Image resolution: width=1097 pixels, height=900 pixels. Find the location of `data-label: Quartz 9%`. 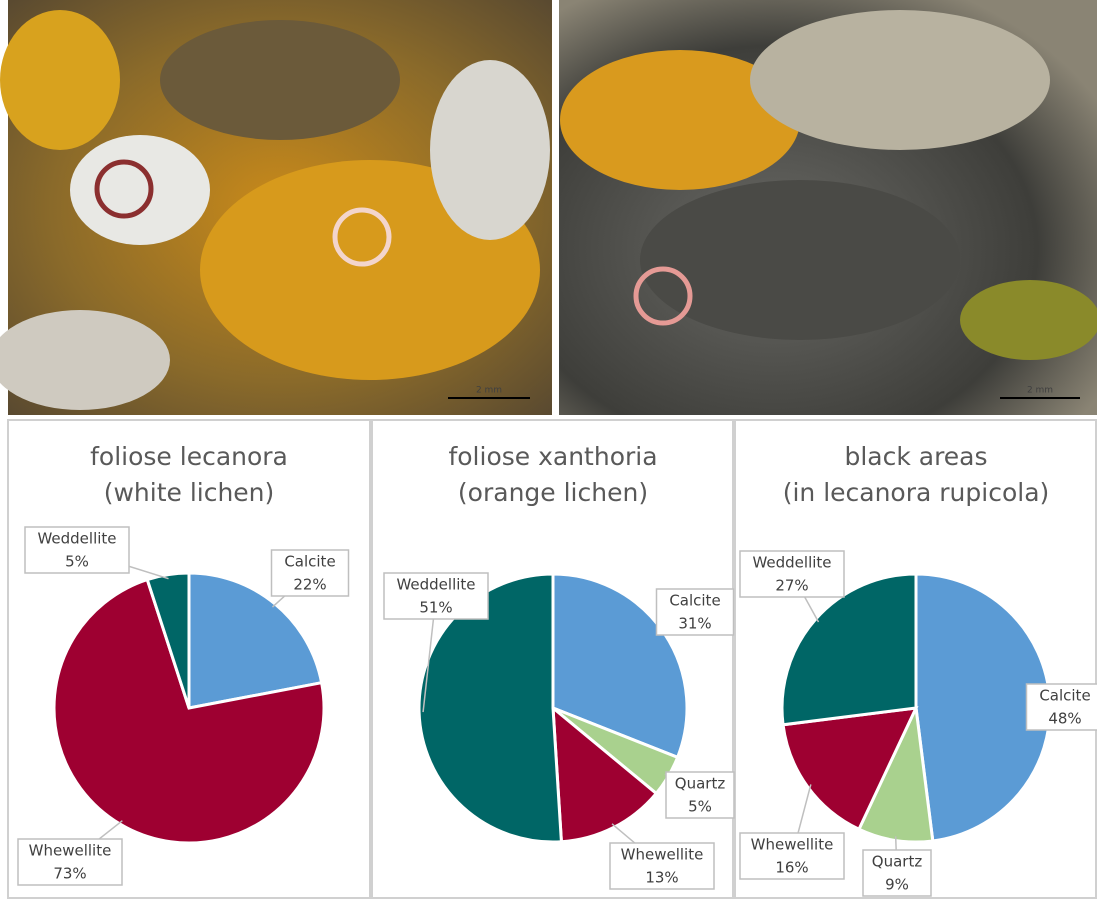

data-label: Quartz 9% is located at coordinates (897, 873).